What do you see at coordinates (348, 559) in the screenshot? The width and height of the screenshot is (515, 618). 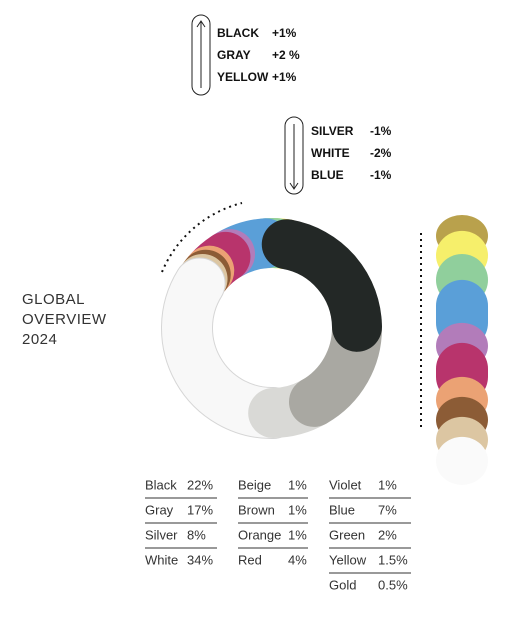 I see `color-name: Yellow` at bounding box center [348, 559].